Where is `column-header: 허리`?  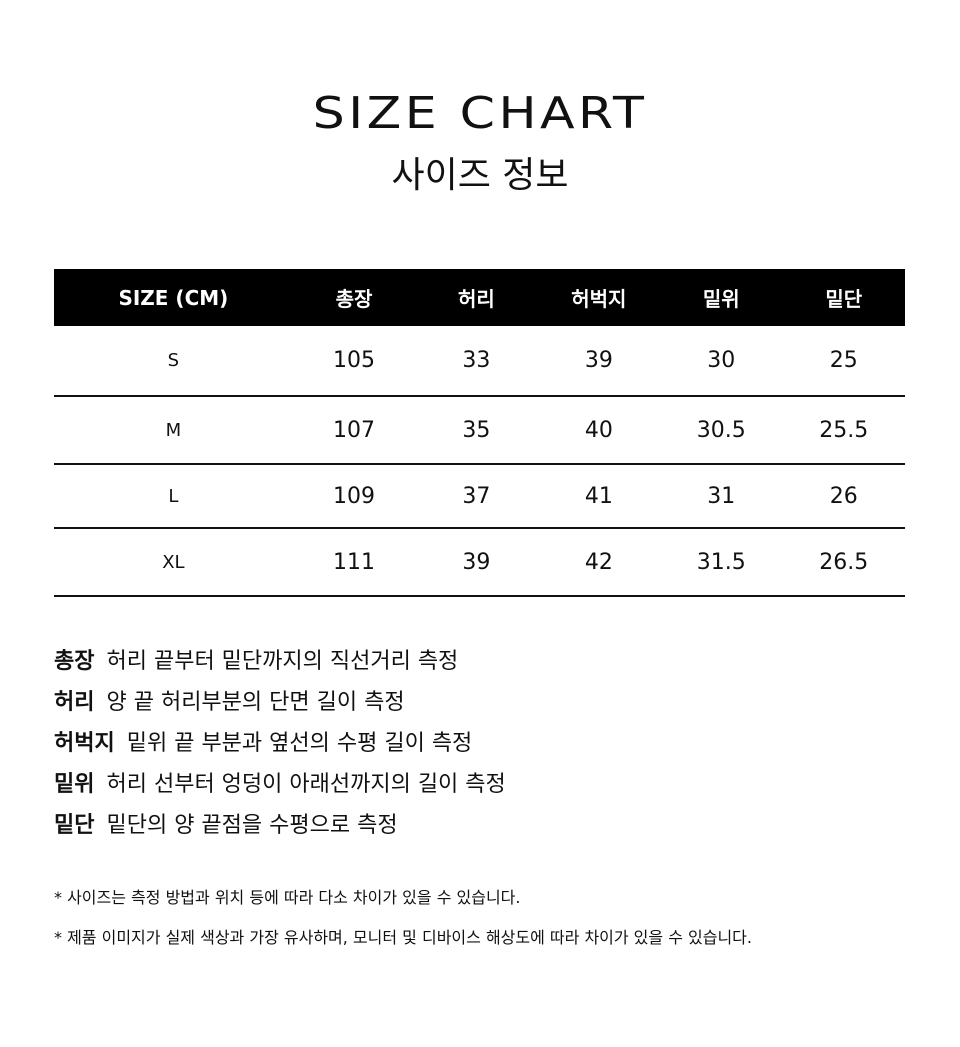
column-header: 허리 is located at coordinates (476, 297).